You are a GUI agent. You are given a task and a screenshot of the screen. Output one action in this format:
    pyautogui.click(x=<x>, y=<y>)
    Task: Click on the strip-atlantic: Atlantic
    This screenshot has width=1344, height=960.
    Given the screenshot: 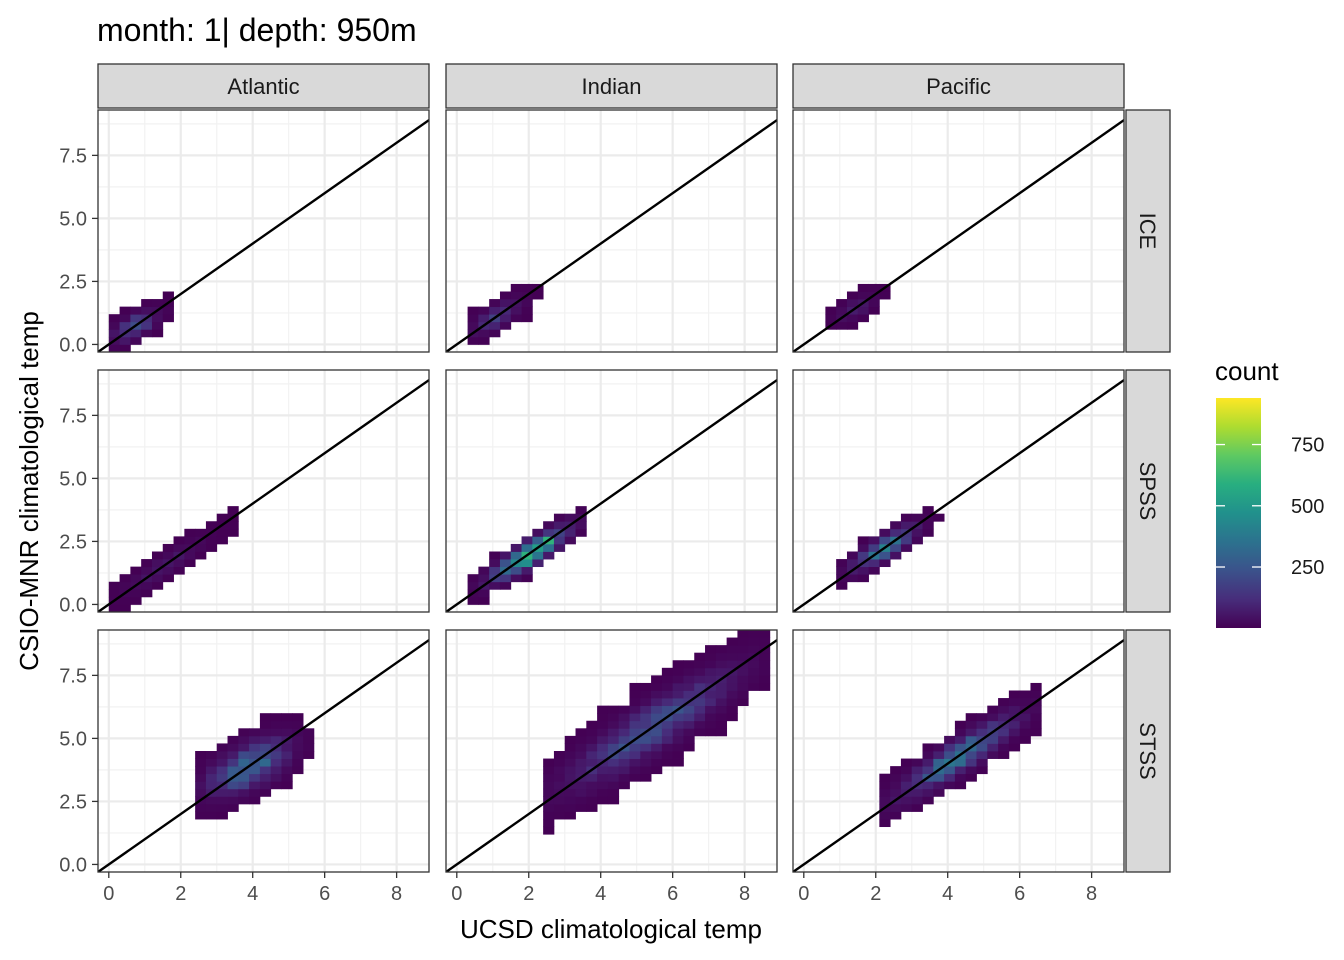 What is the action you would take?
    pyautogui.click(x=263, y=86)
    